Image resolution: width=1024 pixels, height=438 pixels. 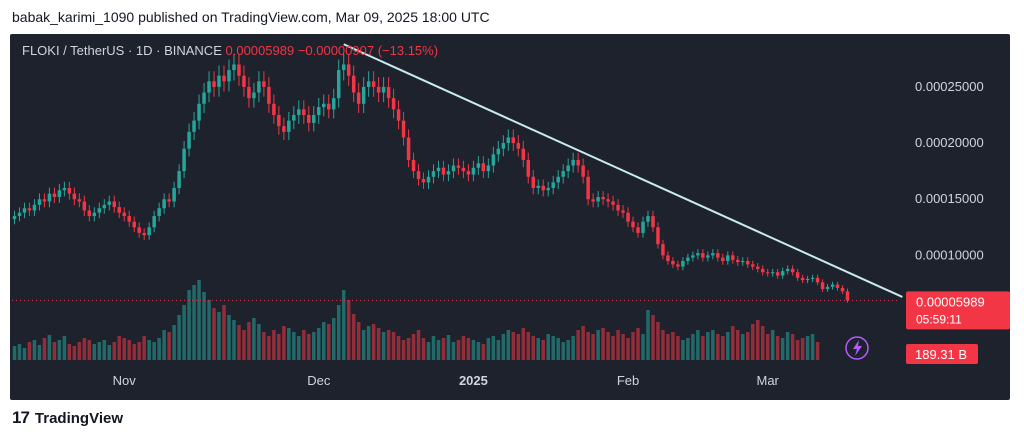 I want to click on price-label-countdown: 05:59:11, so click(x=939, y=319).